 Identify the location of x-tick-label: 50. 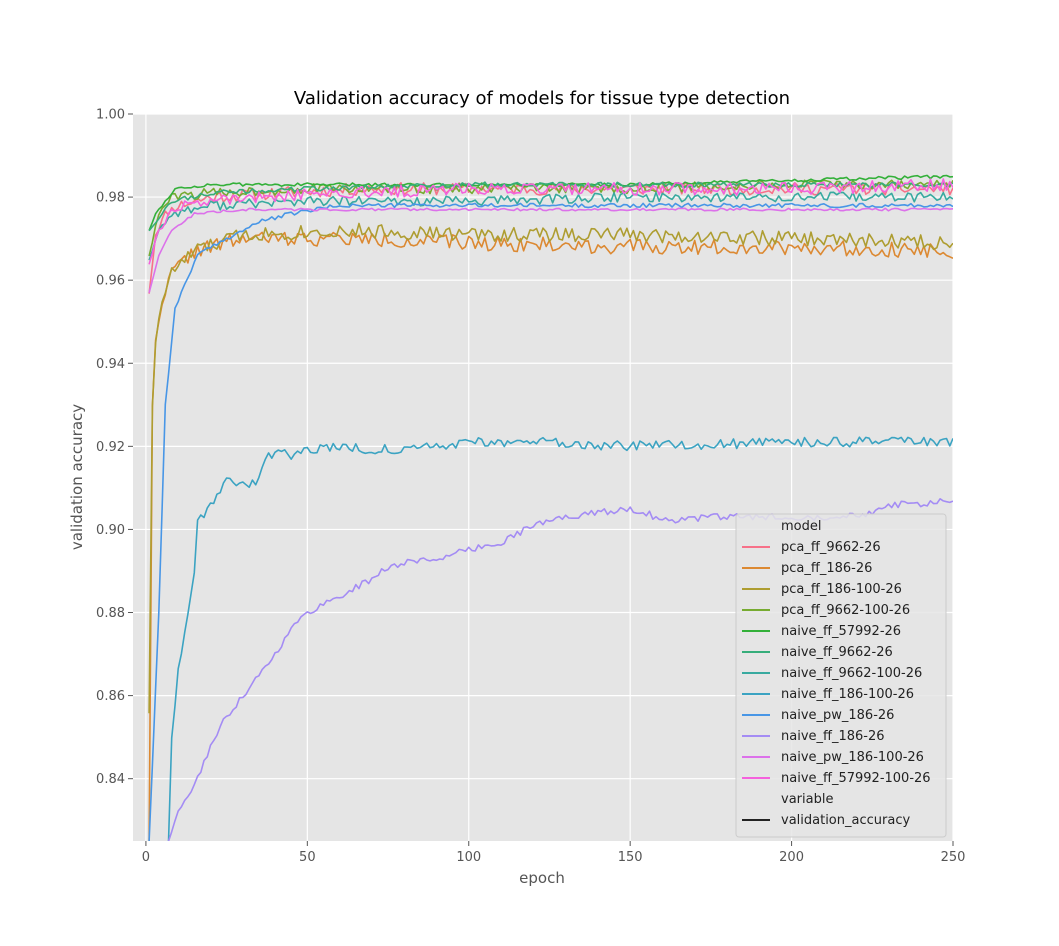
(307, 857).